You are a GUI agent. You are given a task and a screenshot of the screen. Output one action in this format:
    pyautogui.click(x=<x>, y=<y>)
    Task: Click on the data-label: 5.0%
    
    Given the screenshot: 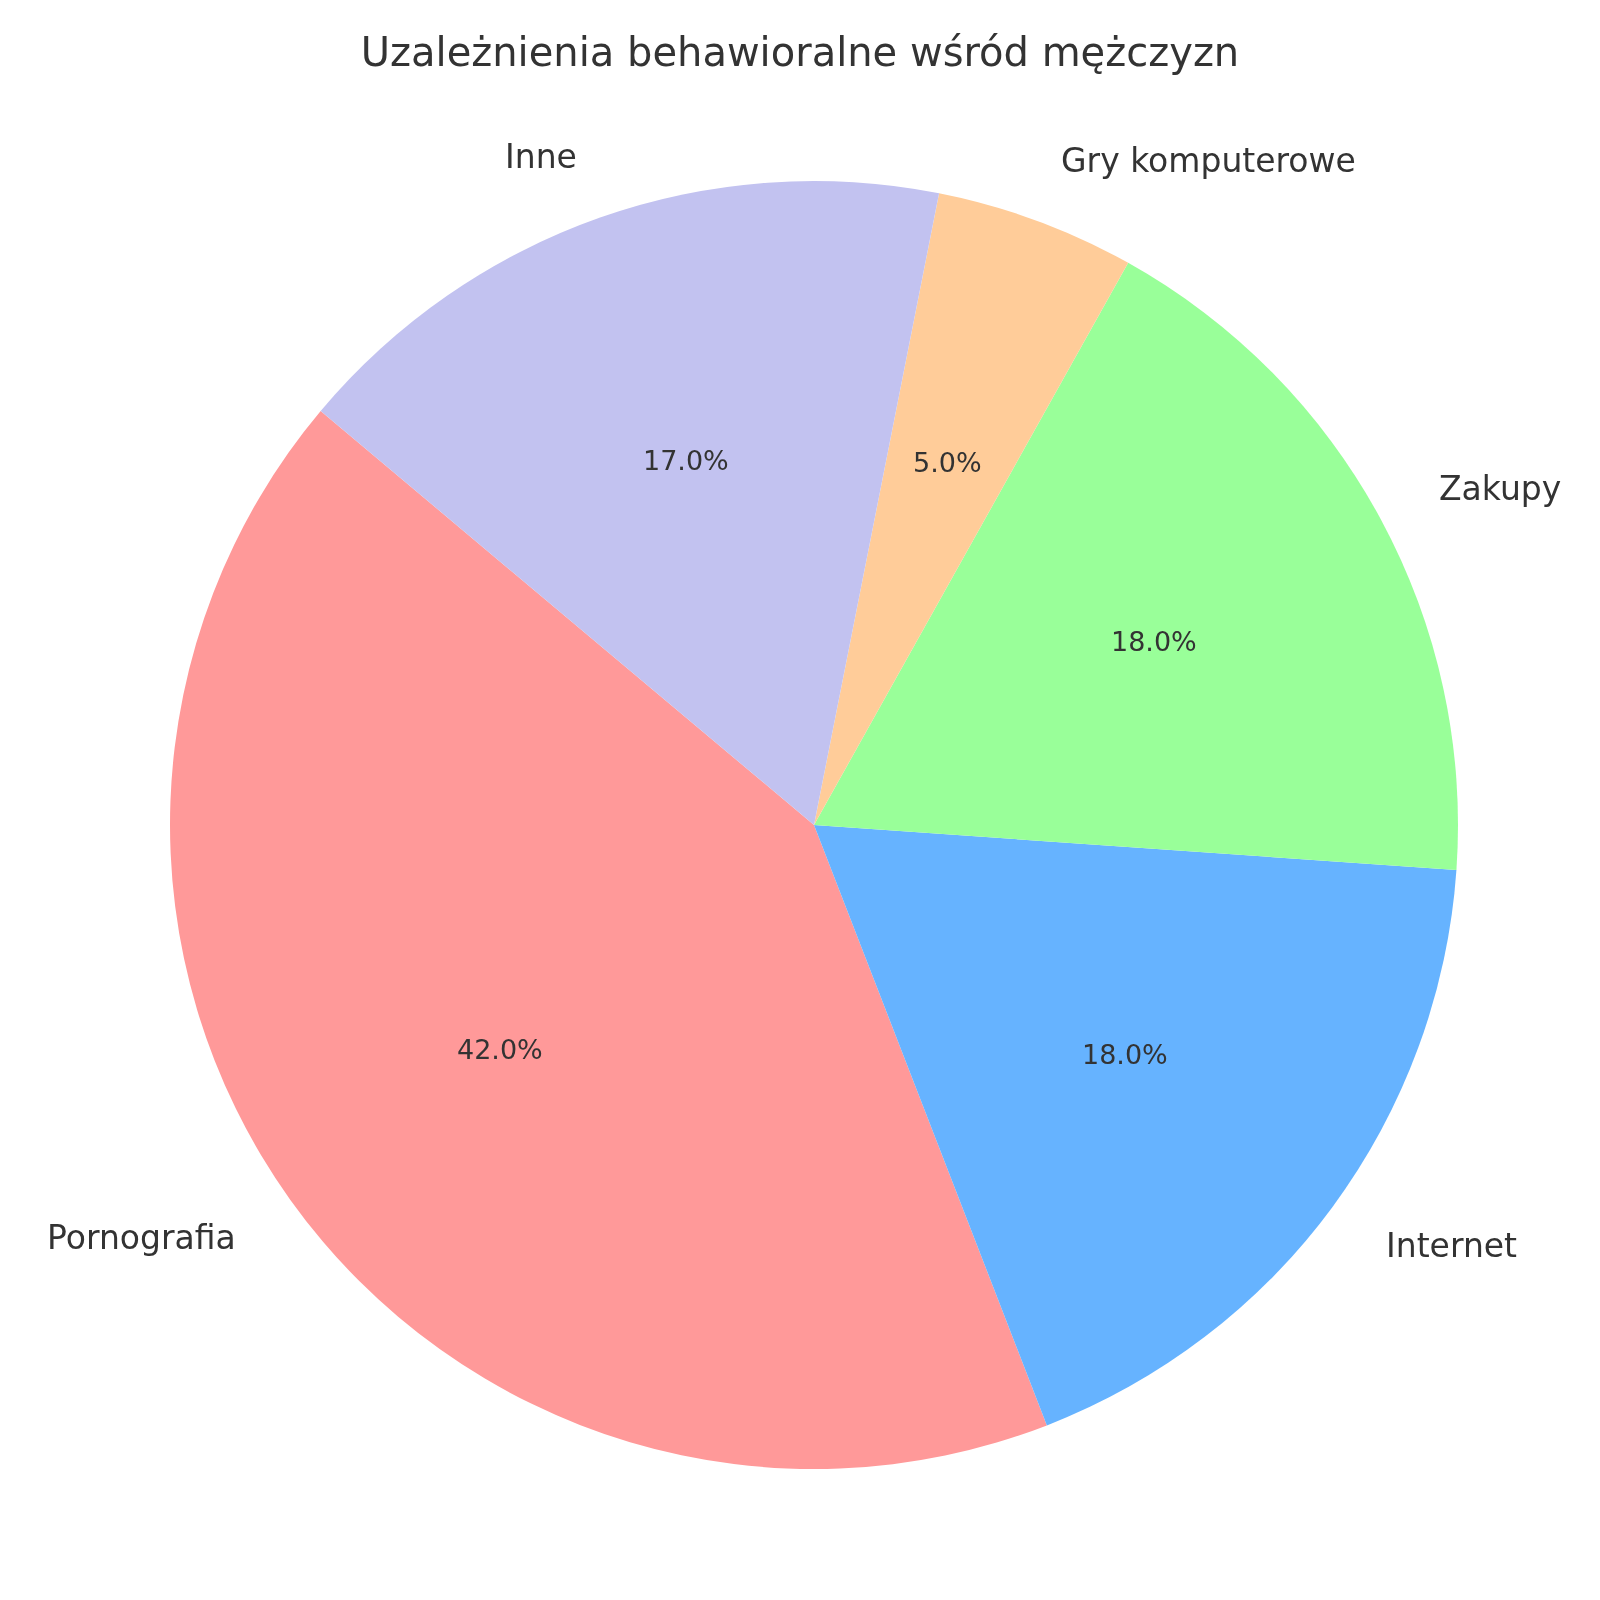 What is the action you would take?
    pyautogui.click(x=947, y=462)
    